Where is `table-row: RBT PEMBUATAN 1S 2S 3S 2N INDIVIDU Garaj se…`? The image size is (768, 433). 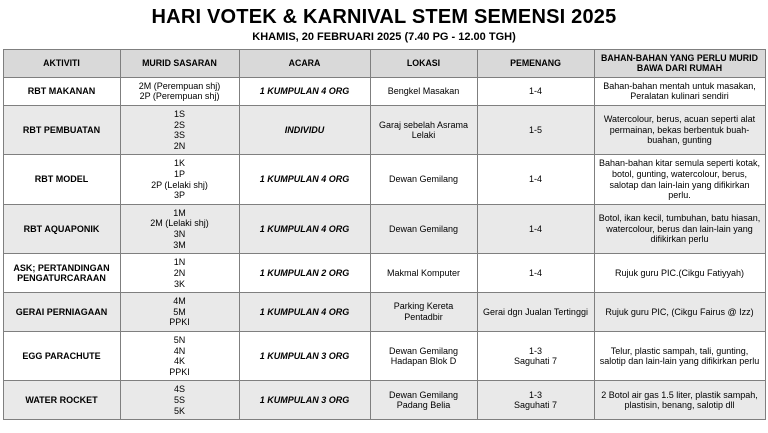 table-row: RBT PEMBUATAN 1S 2S 3S 2N INDIVIDU Garaj se… is located at coordinates (384, 130).